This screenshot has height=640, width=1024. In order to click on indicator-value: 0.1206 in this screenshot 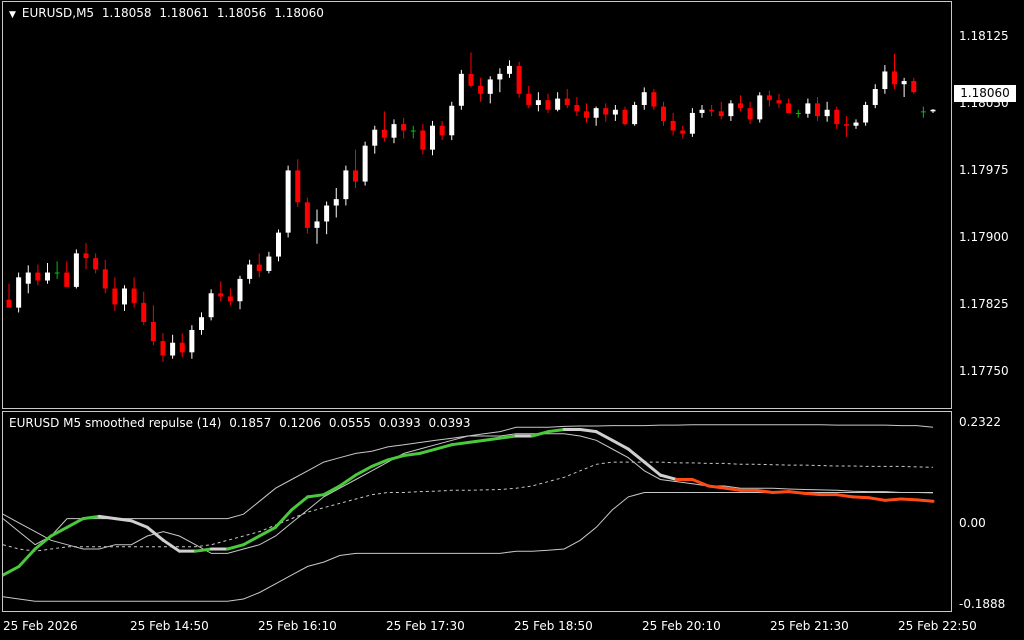, I will do `click(300, 423)`.